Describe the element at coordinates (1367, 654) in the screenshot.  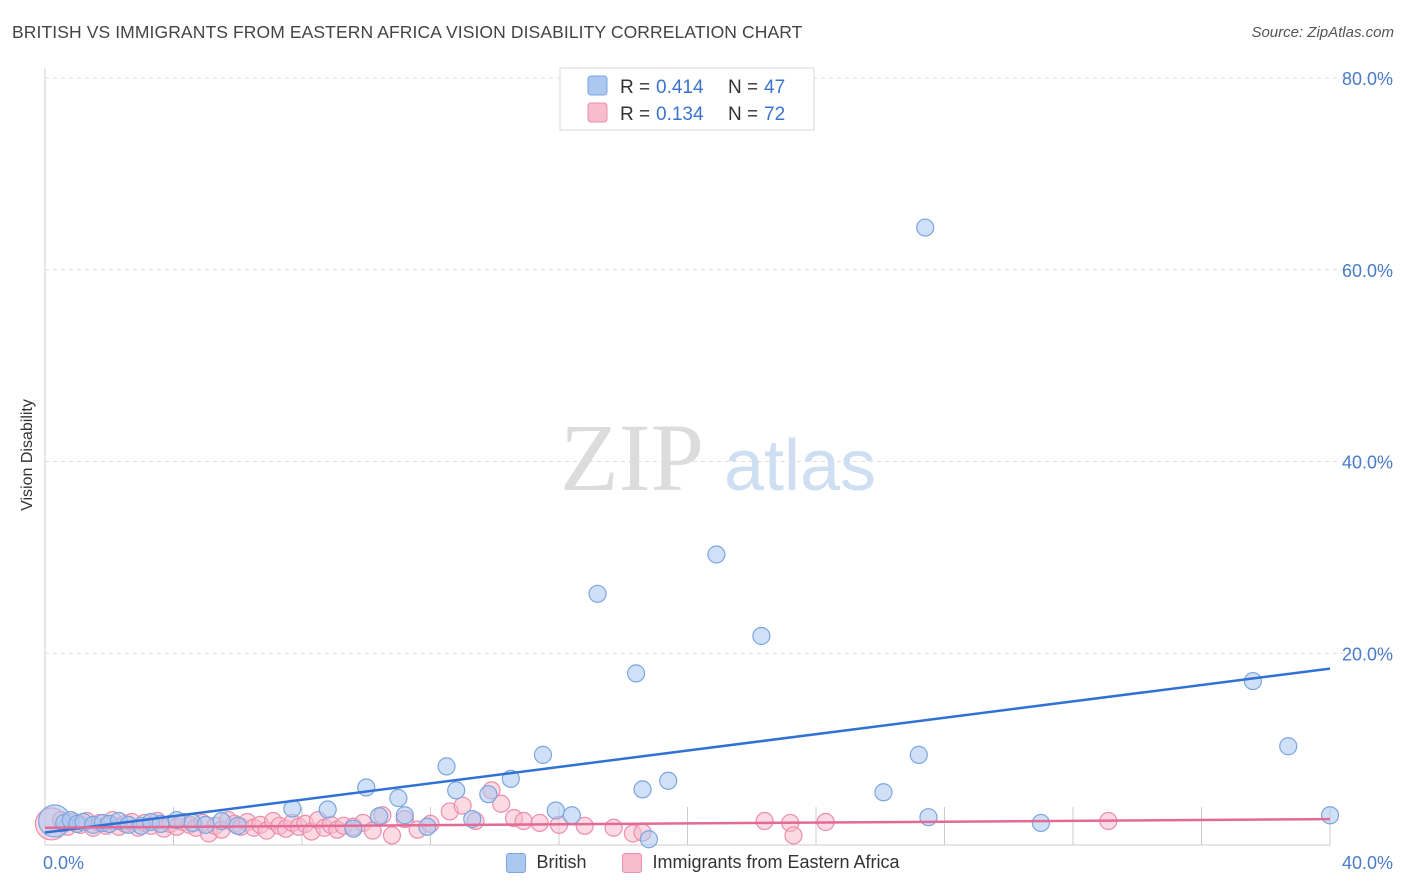
I see `y-tick-label: 20.0%` at that location.